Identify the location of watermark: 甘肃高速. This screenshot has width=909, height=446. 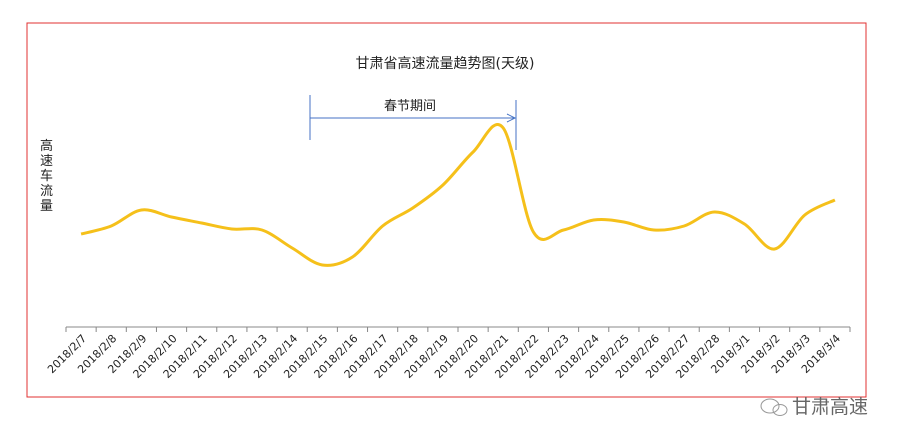
(830, 407).